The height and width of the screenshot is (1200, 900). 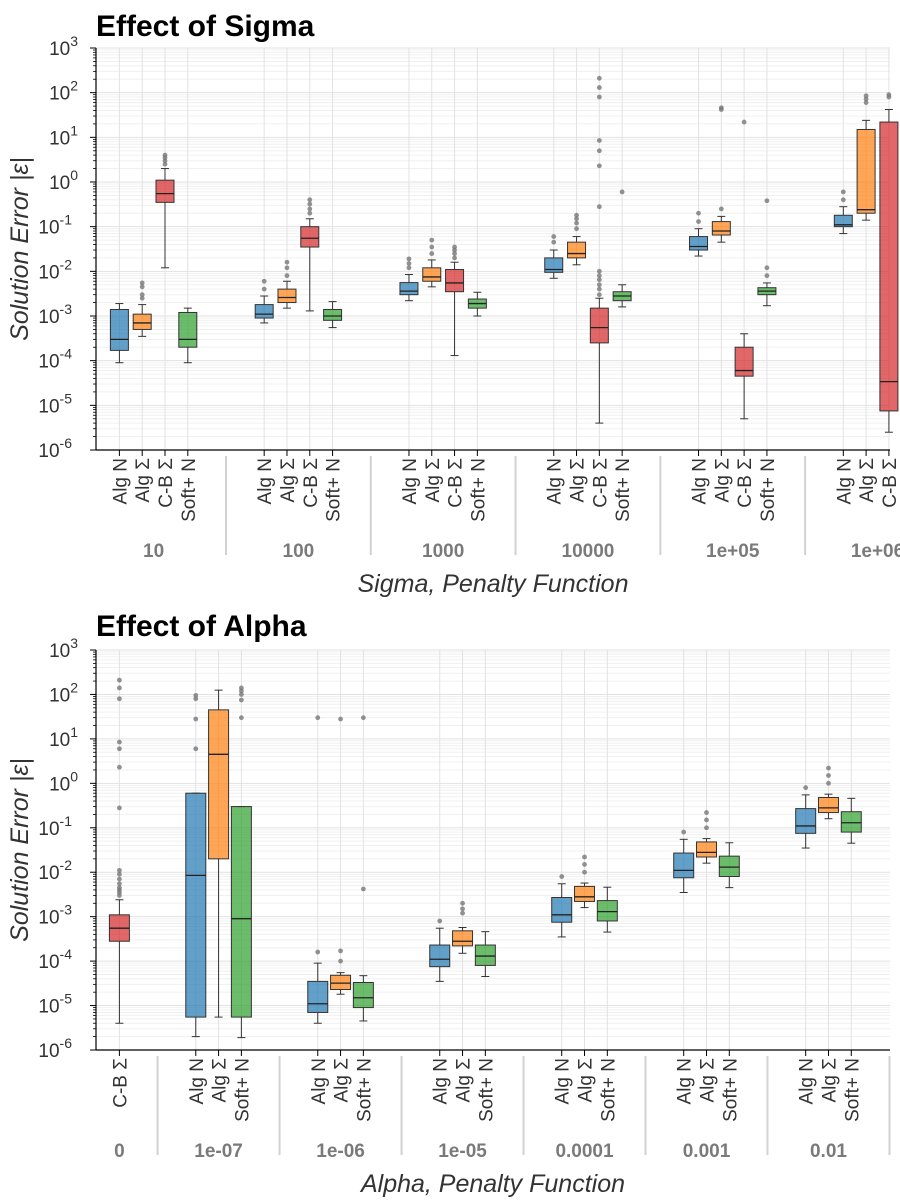 What do you see at coordinates (66, 354) in the screenshot?
I see `y-tick-exponent: -4` at bounding box center [66, 354].